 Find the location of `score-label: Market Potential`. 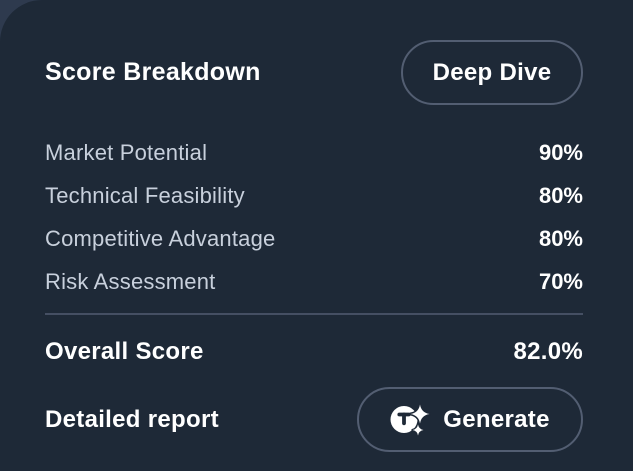

score-label: Market Potential is located at coordinates (126, 152).